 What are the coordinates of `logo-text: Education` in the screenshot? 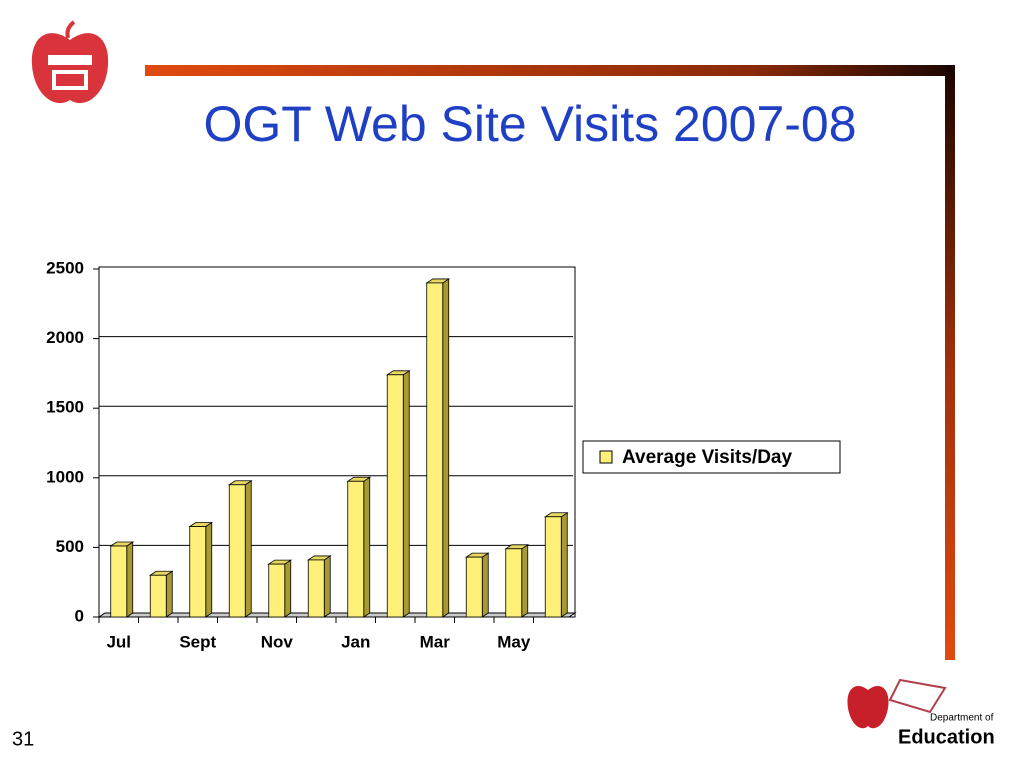 It's located at (946, 737).